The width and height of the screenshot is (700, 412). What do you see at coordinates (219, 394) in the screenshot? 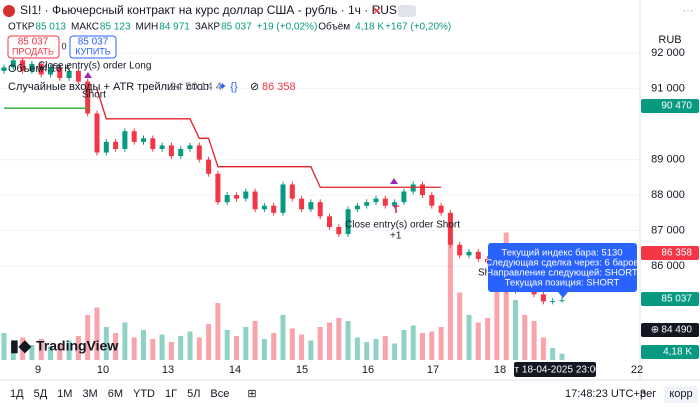
I see `range-button: Все` at bounding box center [219, 394].